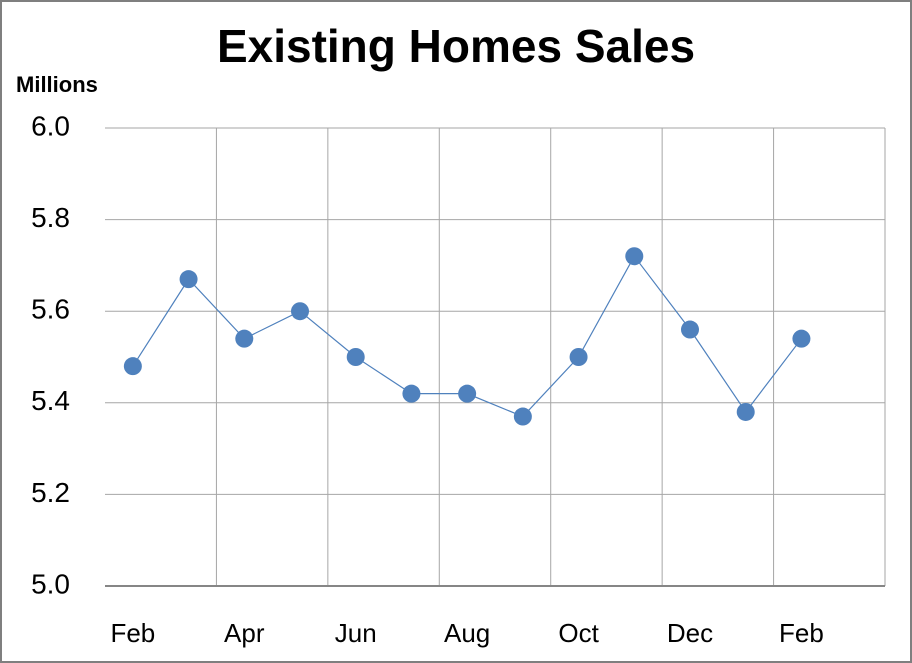 The image size is (912, 663). Describe the element at coordinates (578, 633) in the screenshot. I see `x-tick-label: Oct` at that location.